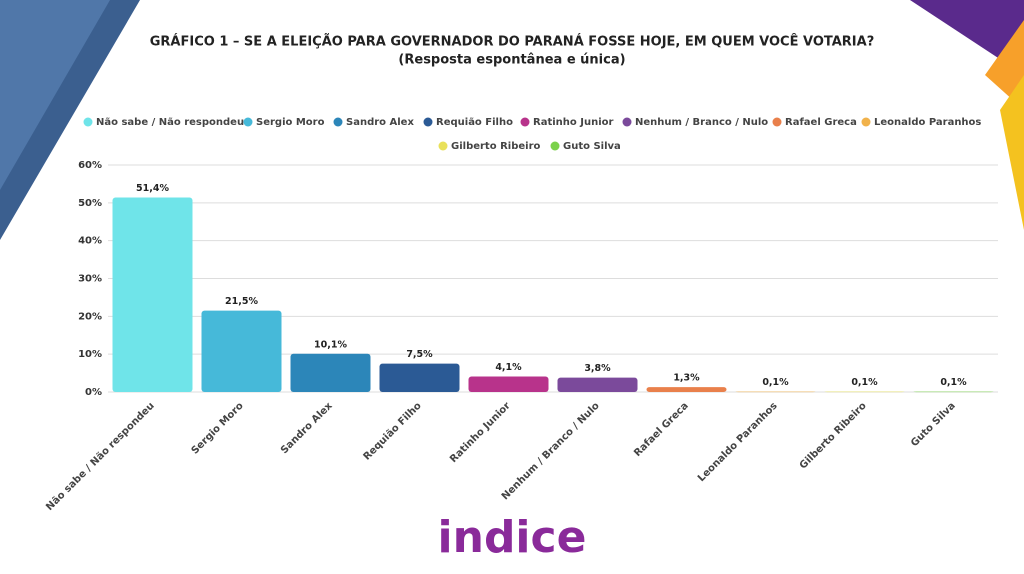  What do you see at coordinates (90, 165) in the screenshot?
I see `y-tick-label: 60%` at bounding box center [90, 165].